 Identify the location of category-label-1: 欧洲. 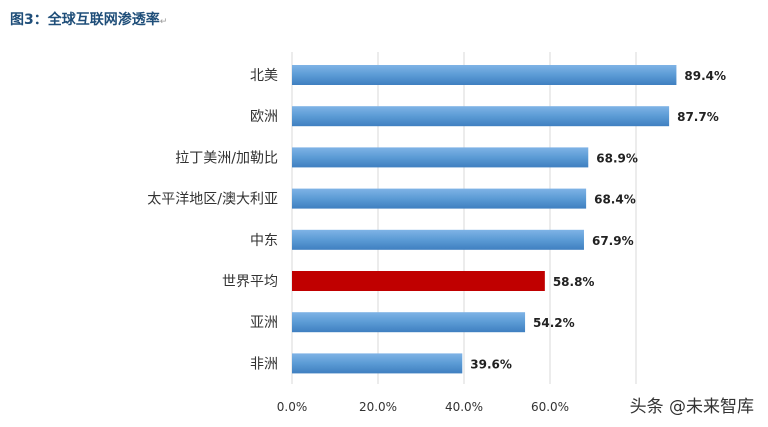
(264, 117).